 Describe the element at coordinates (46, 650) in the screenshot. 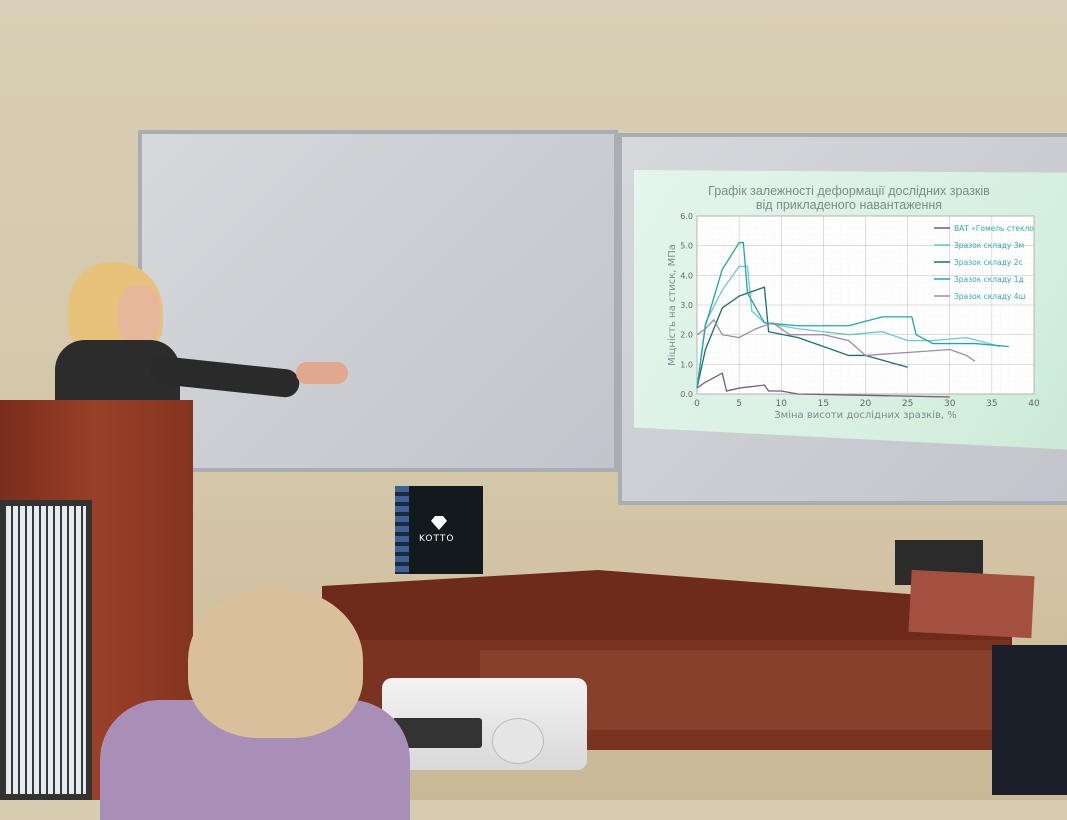

I see `mosaic-sample-board` at that location.